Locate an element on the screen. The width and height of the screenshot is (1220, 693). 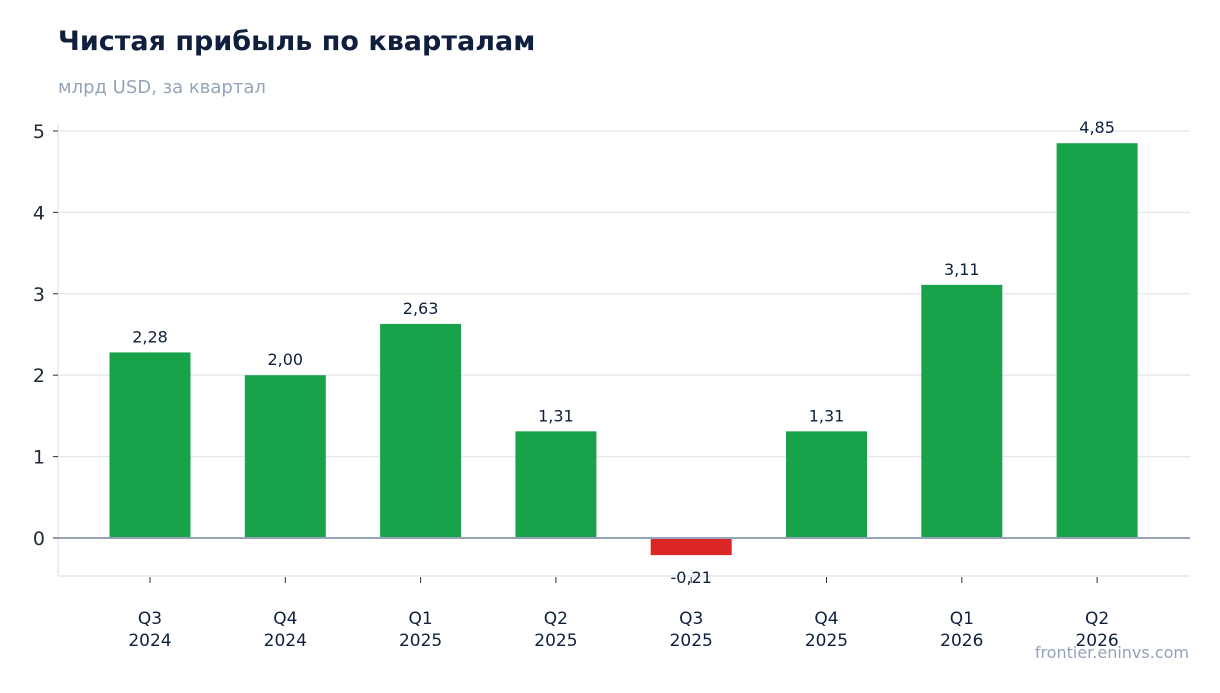
data-label-0: 2,28 is located at coordinates (150, 336).